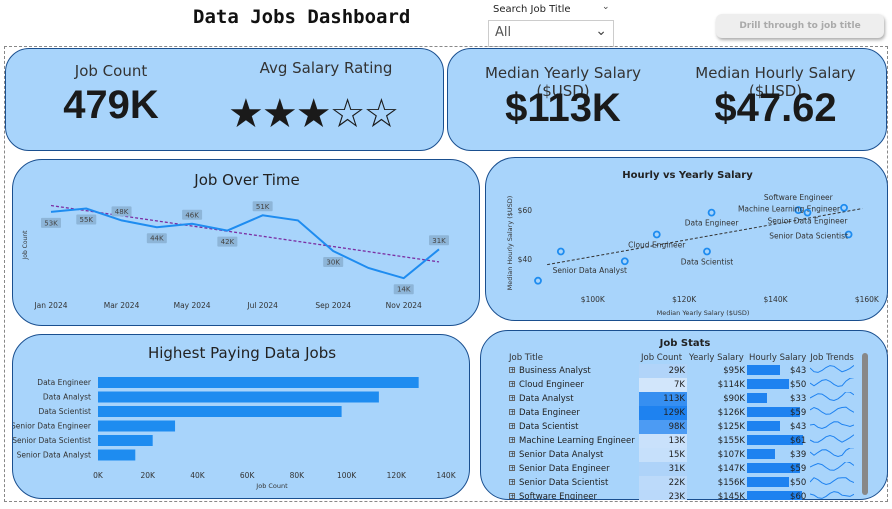  What do you see at coordinates (86, 219) in the screenshot?
I see `data-label: 55K` at bounding box center [86, 219].